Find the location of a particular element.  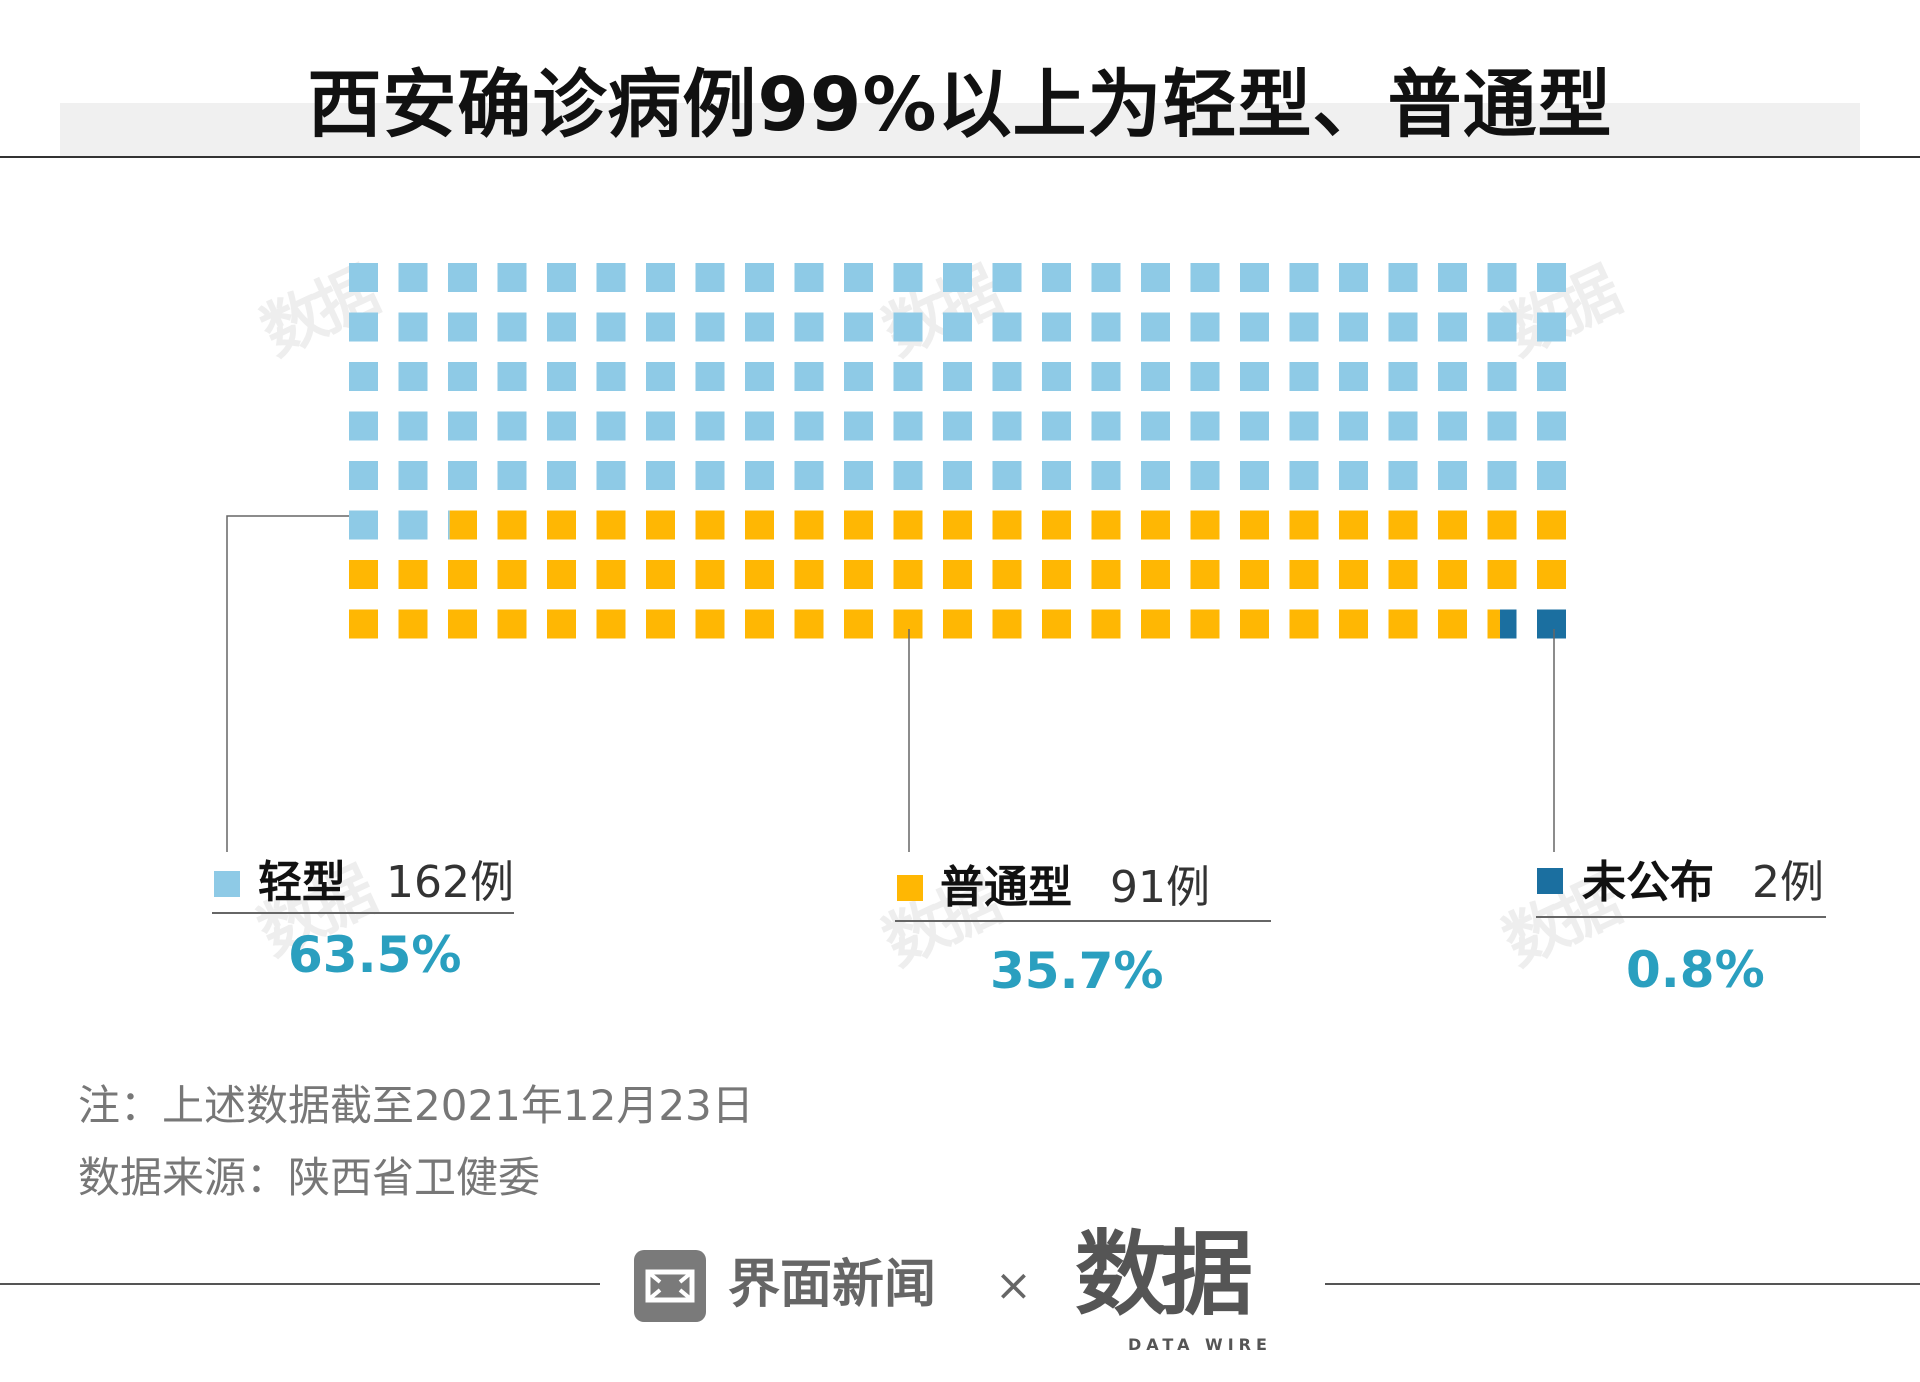

legend-underline-common is located at coordinates (1083, 921).